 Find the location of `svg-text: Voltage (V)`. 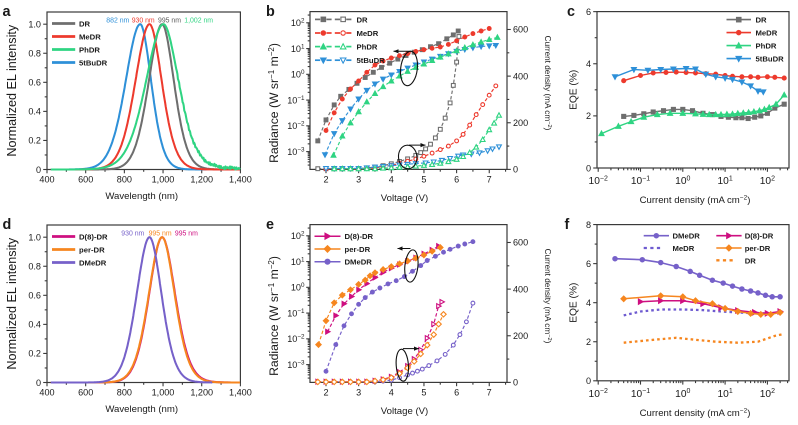

svg-text: Voltage (V) is located at coordinates (404, 198).